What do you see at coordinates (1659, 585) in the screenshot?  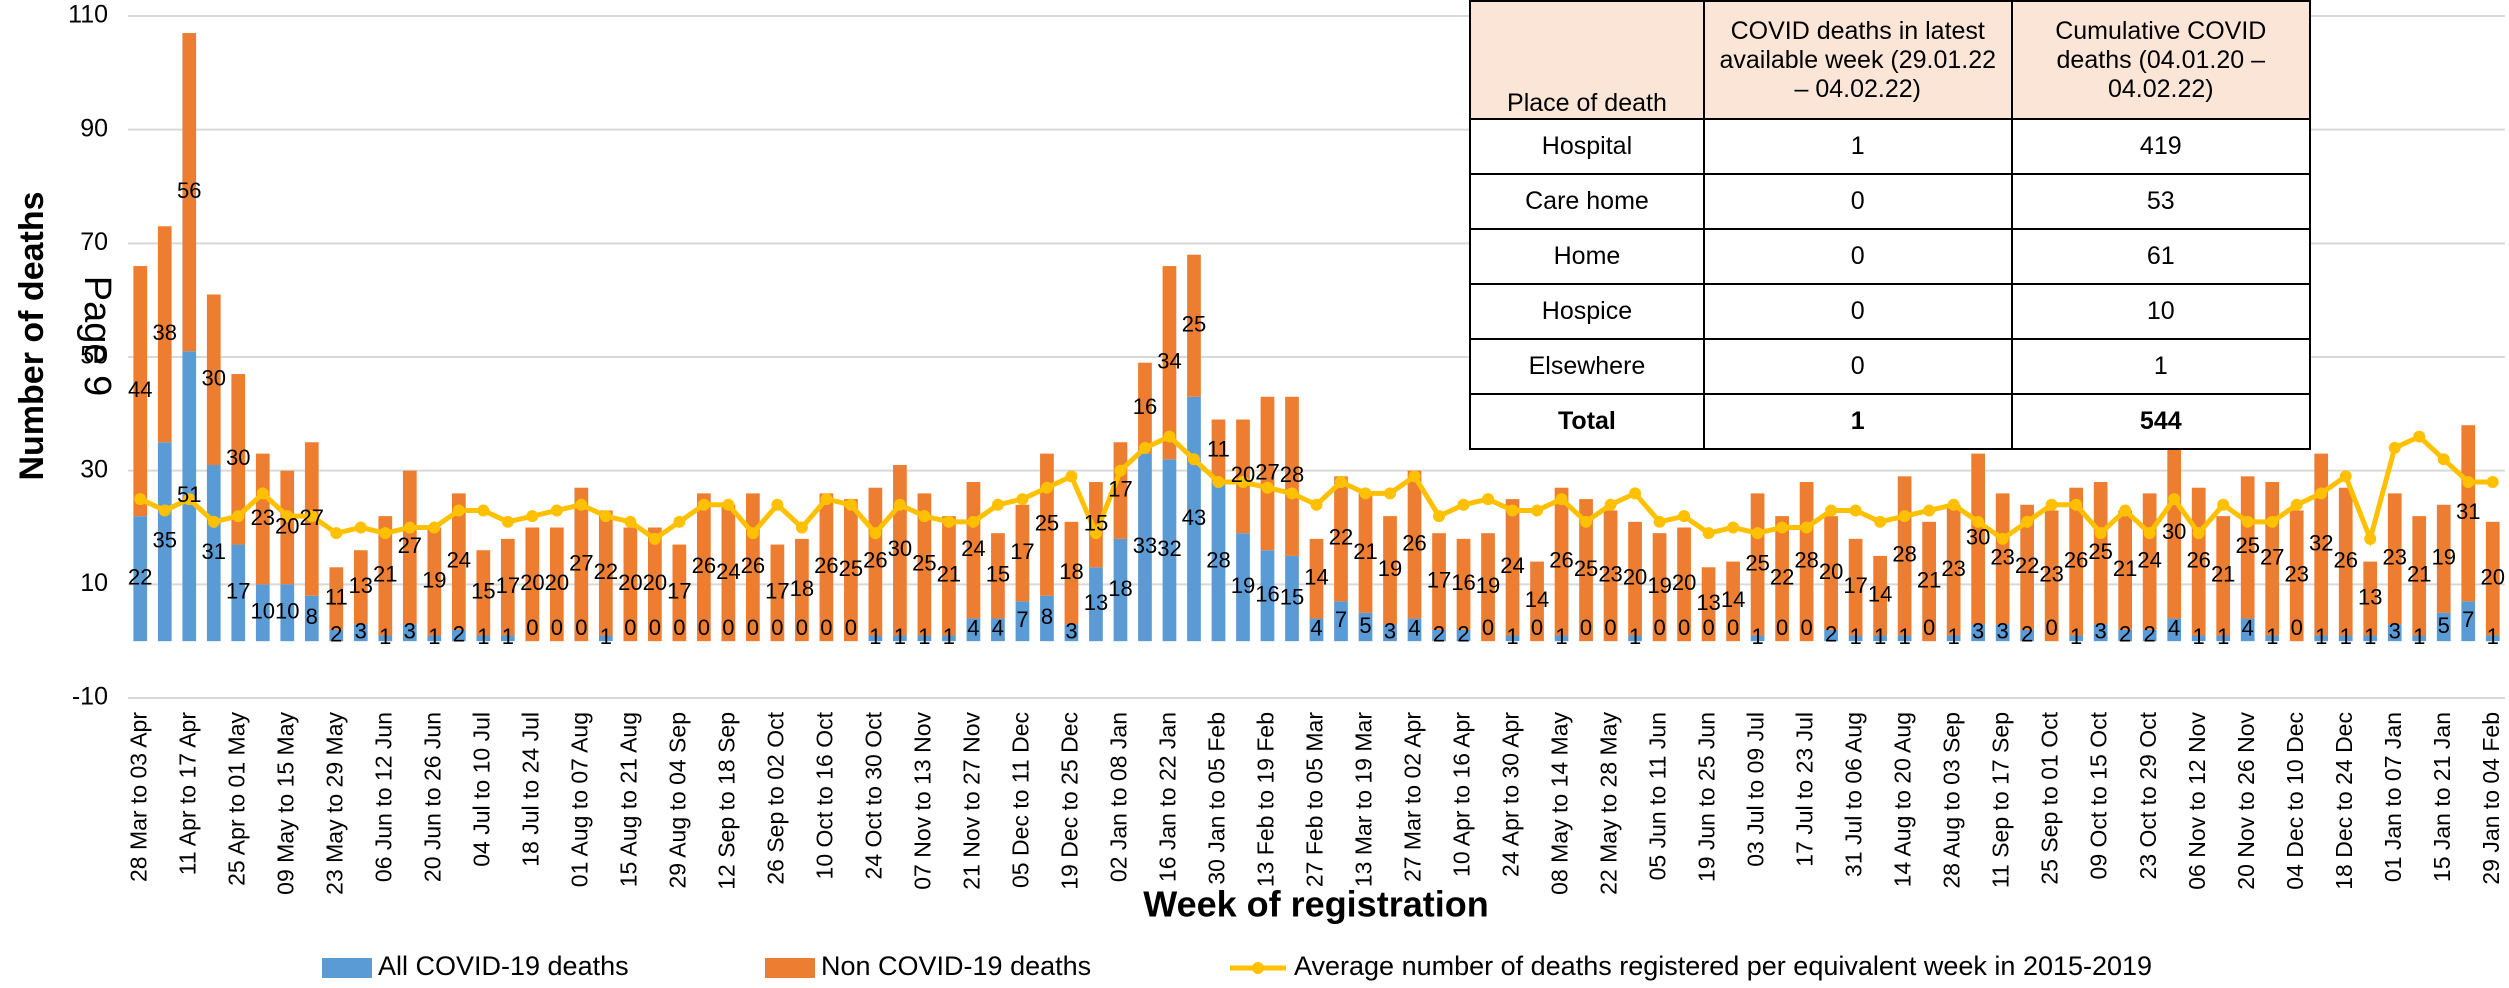 I see `data-label: 19` at bounding box center [1659, 585].